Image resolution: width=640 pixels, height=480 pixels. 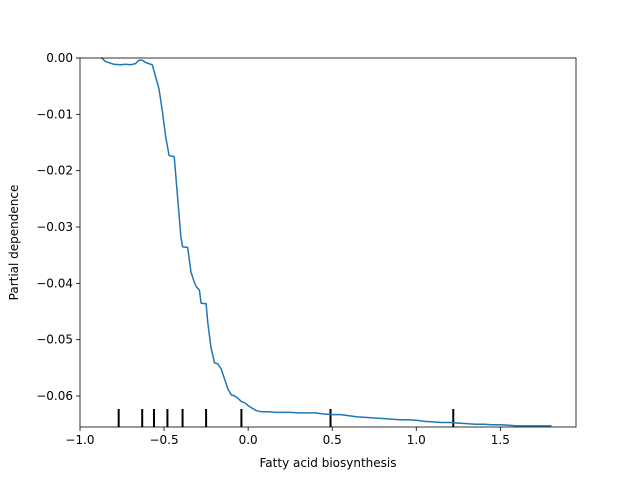 What do you see at coordinates (328, 463) in the screenshot?
I see `x-axis-label: Fatty acid biosynthesis` at bounding box center [328, 463].